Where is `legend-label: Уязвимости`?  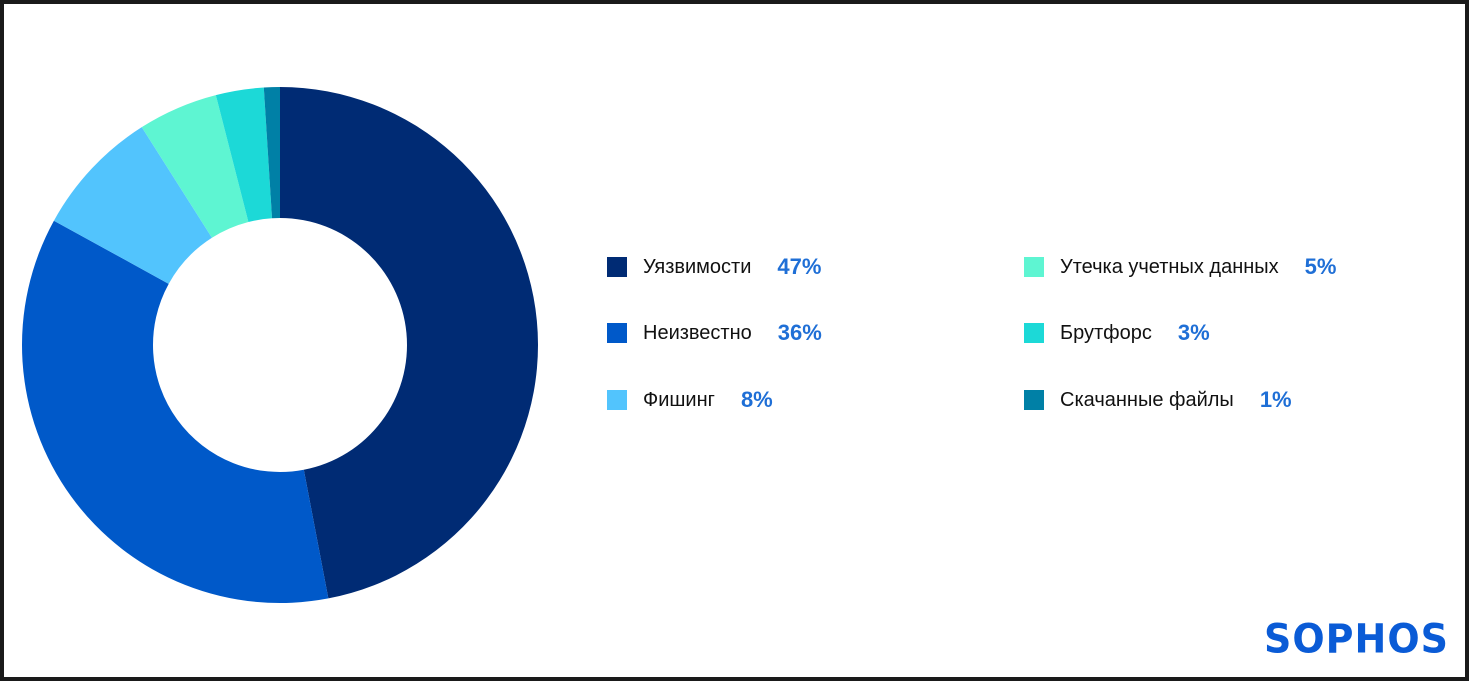 legend-label: Уязвимости is located at coordinates (697, 266).